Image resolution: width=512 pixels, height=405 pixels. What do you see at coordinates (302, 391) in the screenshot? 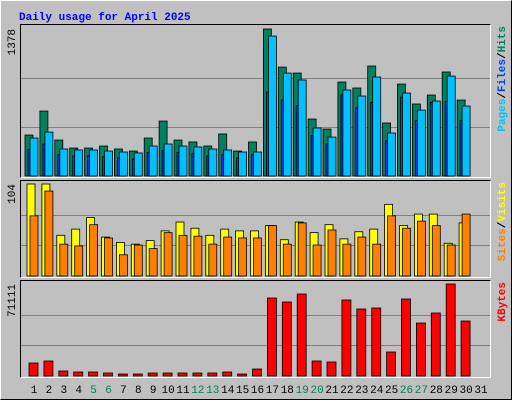
I see `x-tick-label: 19` at bounding box center [302, 391].